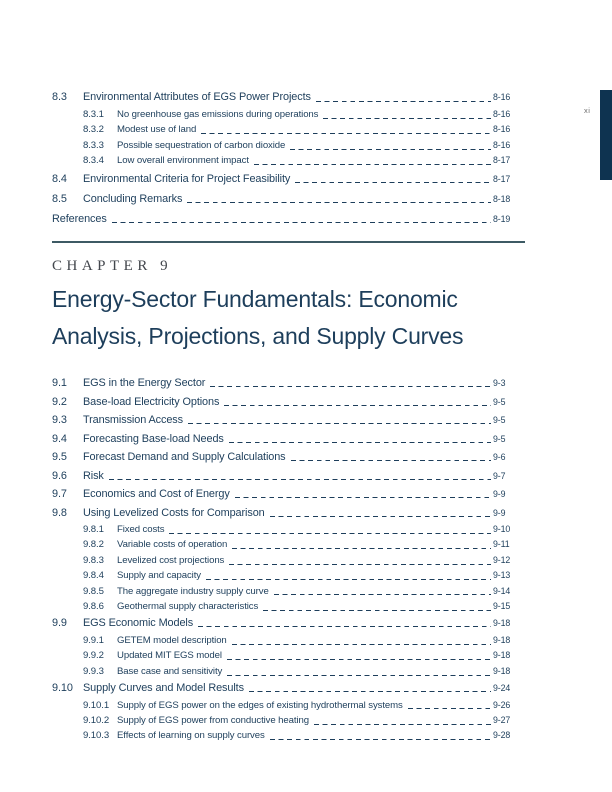 The height and width of the screenshot is (792, 612). What do you see at coordinates (59, 438) in the screenshot?
I see `toc-entry-number: 9.4` at bounding box center [59, 438].